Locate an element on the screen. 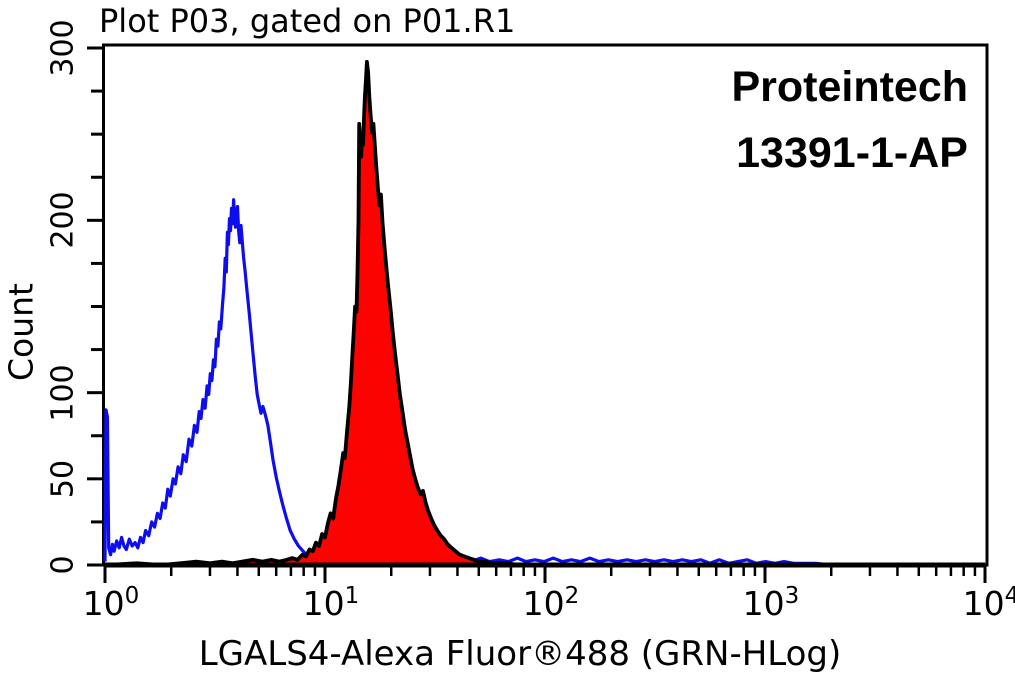 Image resolution: width=1015 pixels, height=683 pixels. plot-title: Plot P03, gated on P01.R1 is located at coordinates (307, 21).